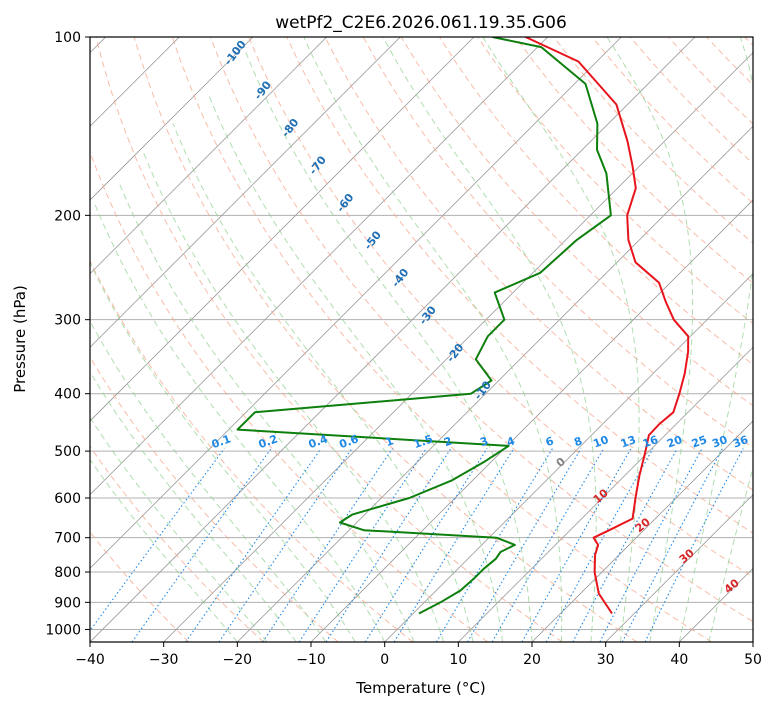 The width and height of the screenshot is (775, 708). Describe the element at coordinates (67, 216) in the screenshot. I see `y-tick-label: 200` at that location.